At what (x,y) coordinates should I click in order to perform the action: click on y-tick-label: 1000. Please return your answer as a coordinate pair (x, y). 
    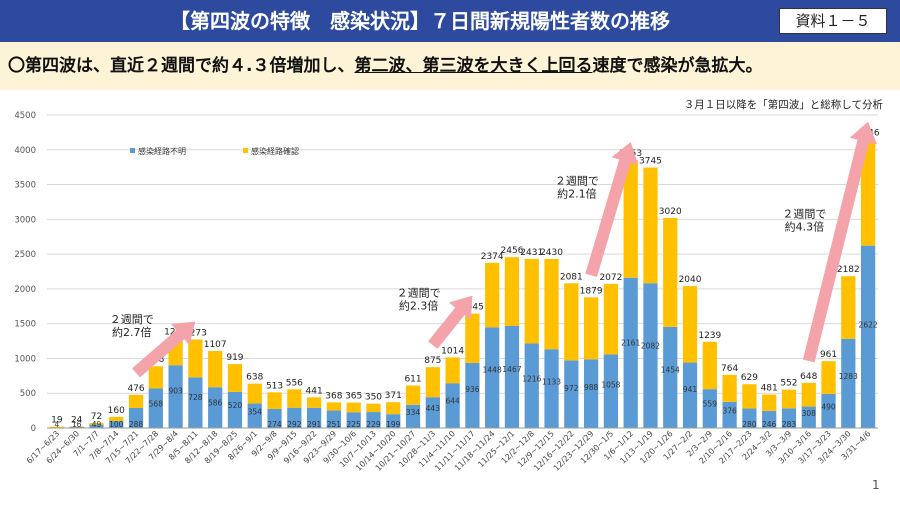
    Looking at the image, I should click on (25, 359).